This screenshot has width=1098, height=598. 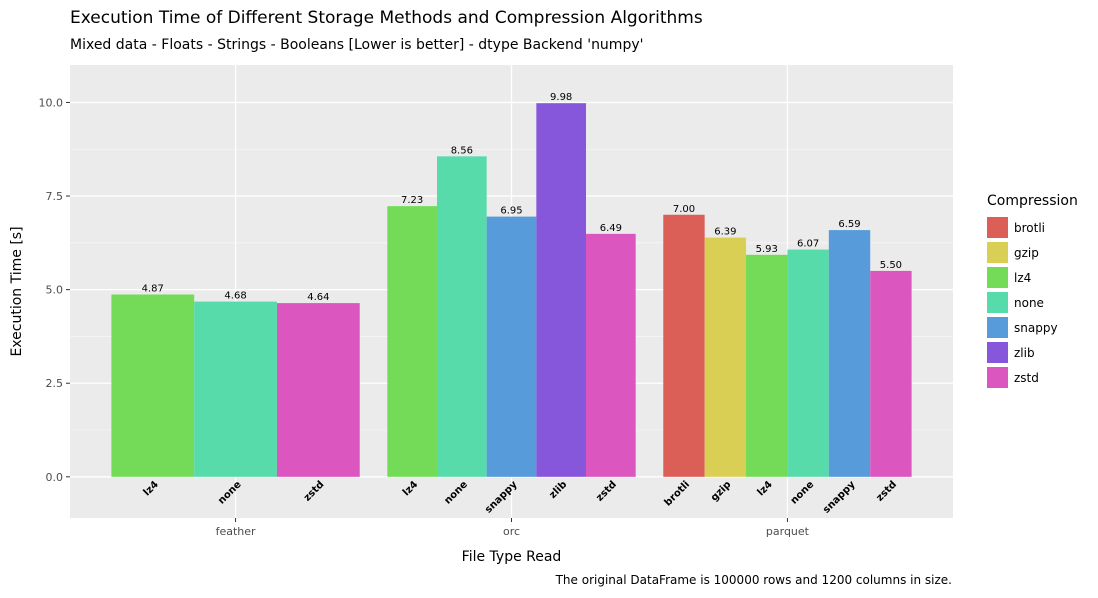 What do you see at coordinates (511, 346) in the screenshot?
I see `bar-orc-snappy` at bounding box center [511, 346].